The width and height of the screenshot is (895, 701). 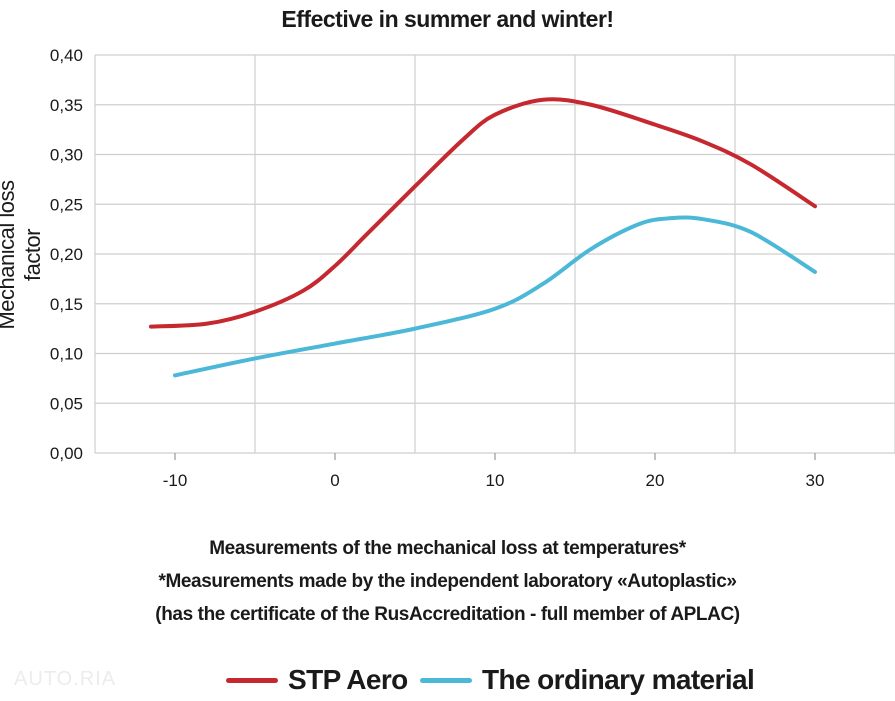 What do you see at coordinates (252, 680) in the screenshot?
I see `legend-swatch-stp-aero` at bounding box center [252, 680].